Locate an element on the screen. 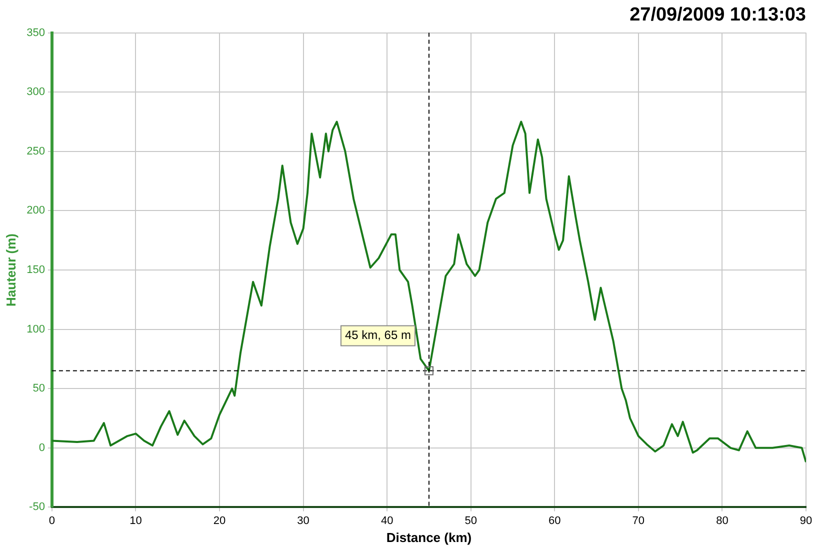 The height and width of the screenshot is (546, 818). y-tick-label: 300 is located at coordinates (35, 92).